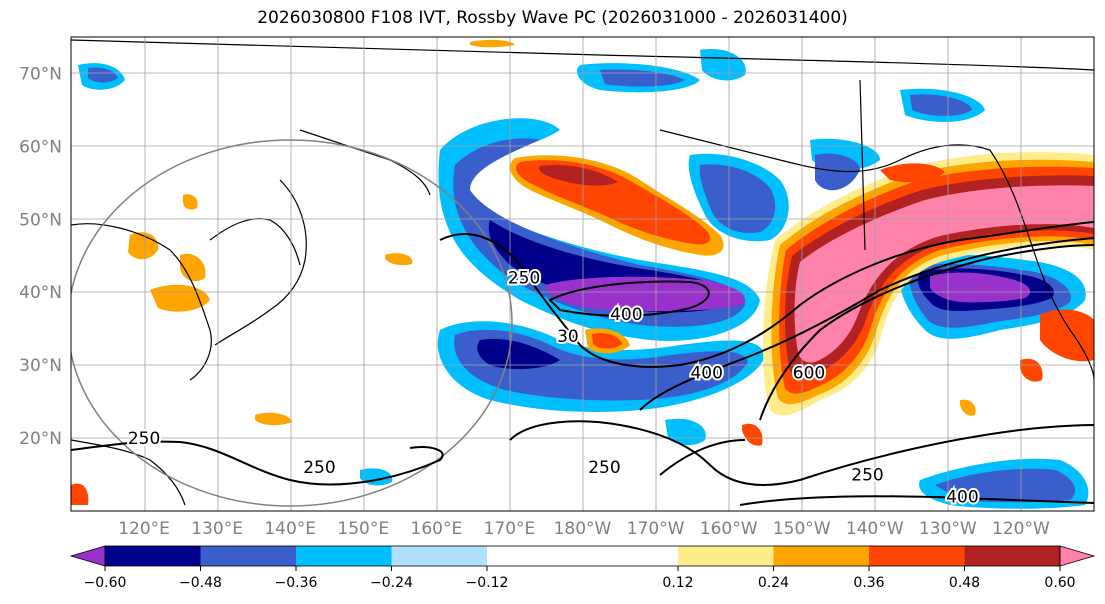  I want to click on lon-tick-label: 140°E, so click(290, 529).